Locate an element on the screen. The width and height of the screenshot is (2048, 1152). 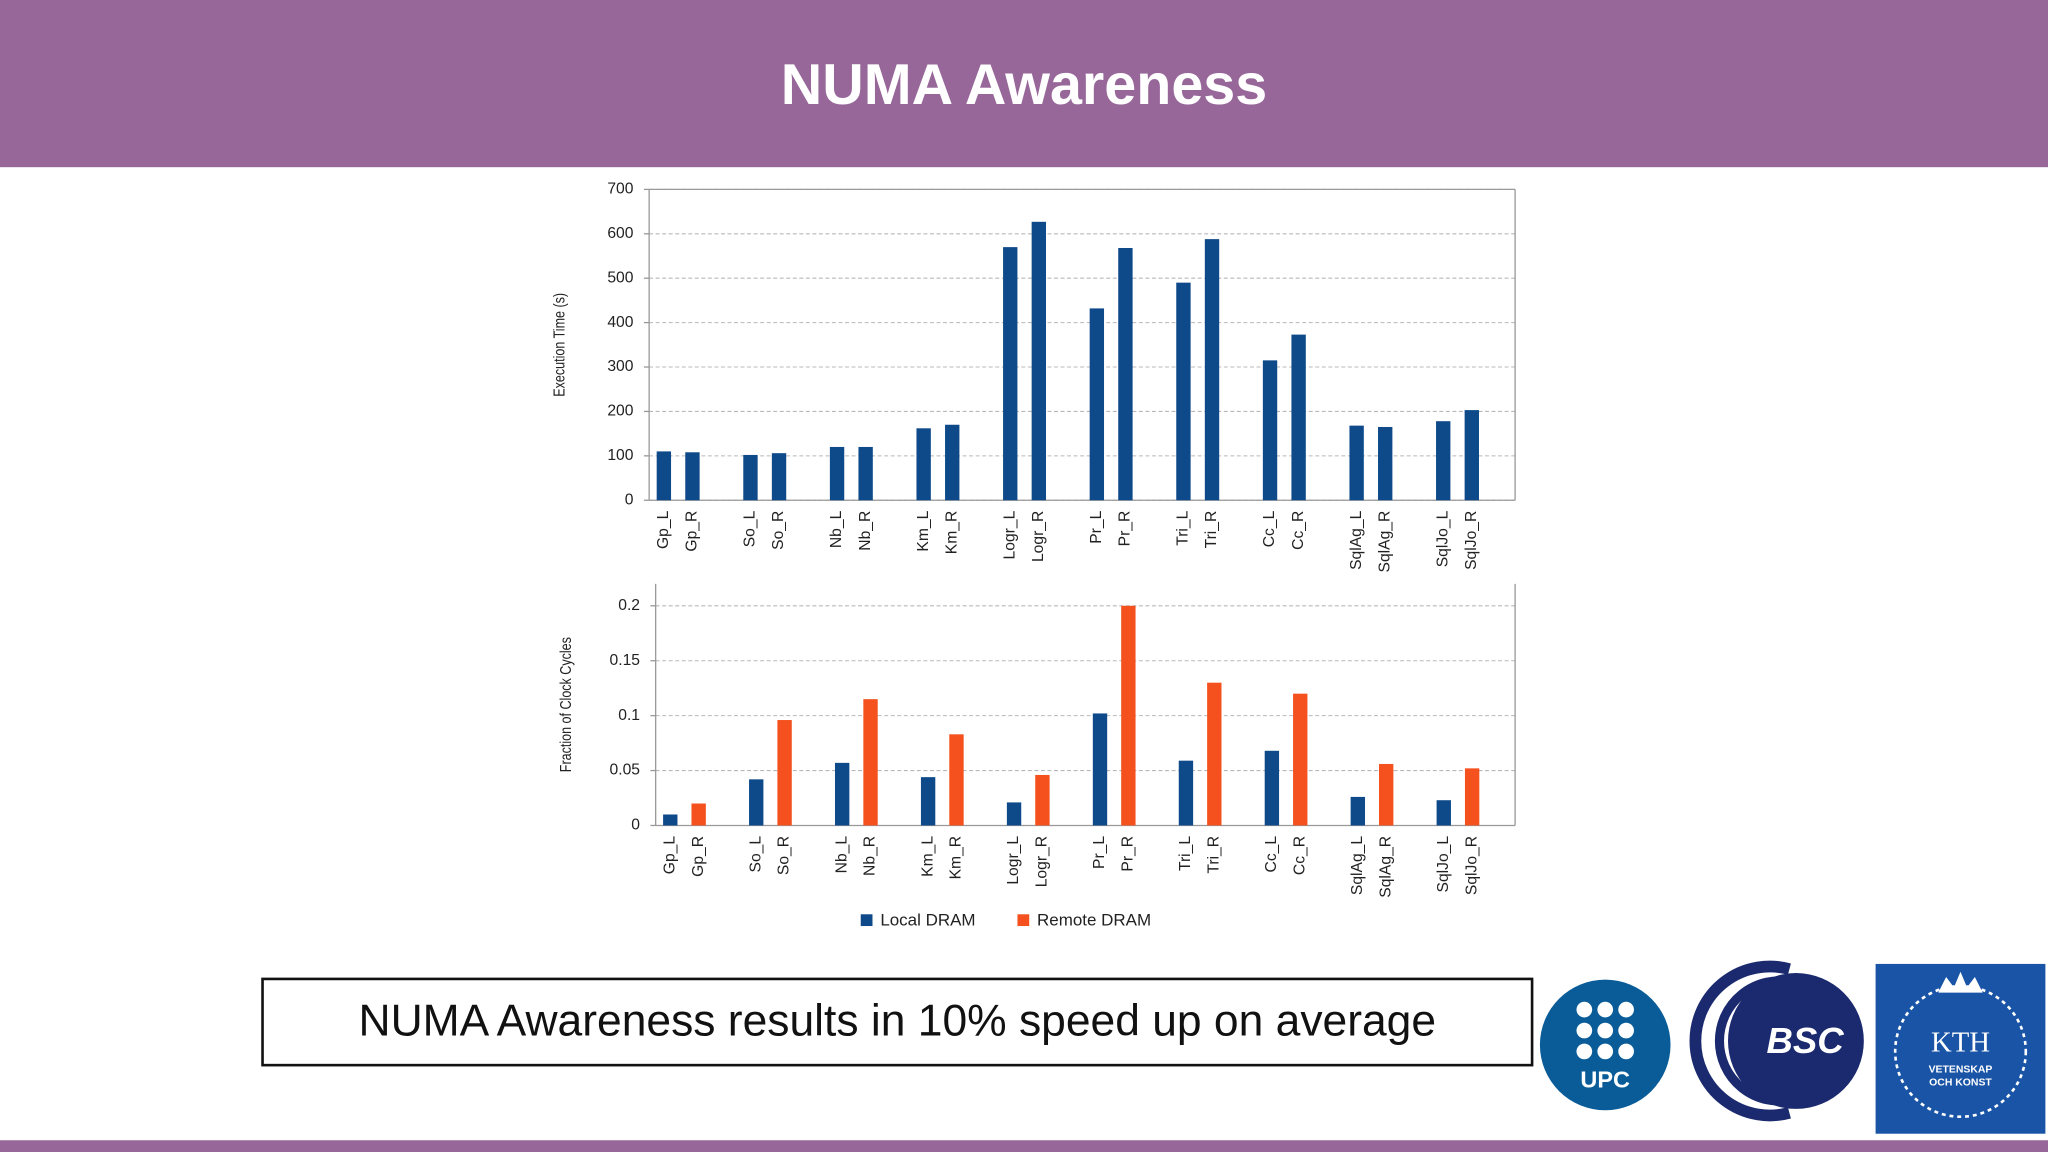
y-tick-label: 100 is located at coordinates (620, 455).